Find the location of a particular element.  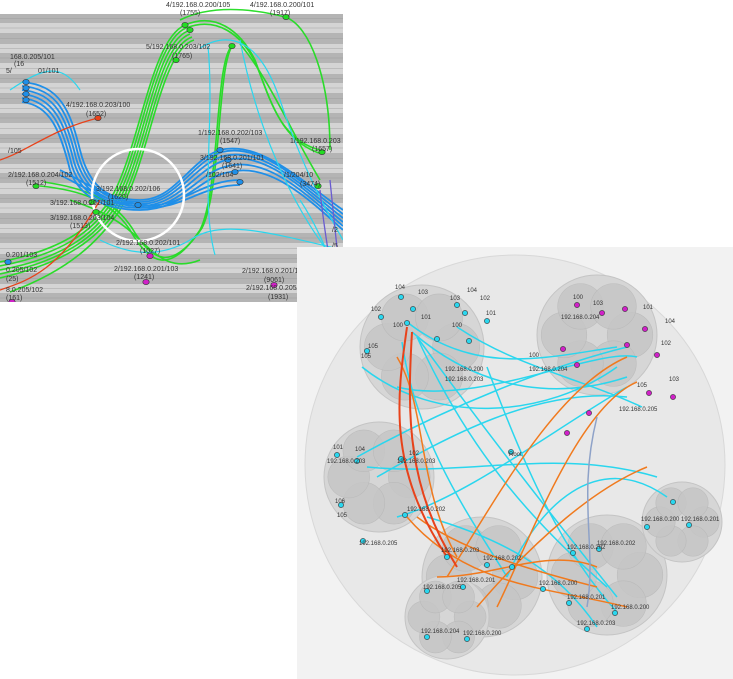

orange-edges is located at coordinates (522, 482).